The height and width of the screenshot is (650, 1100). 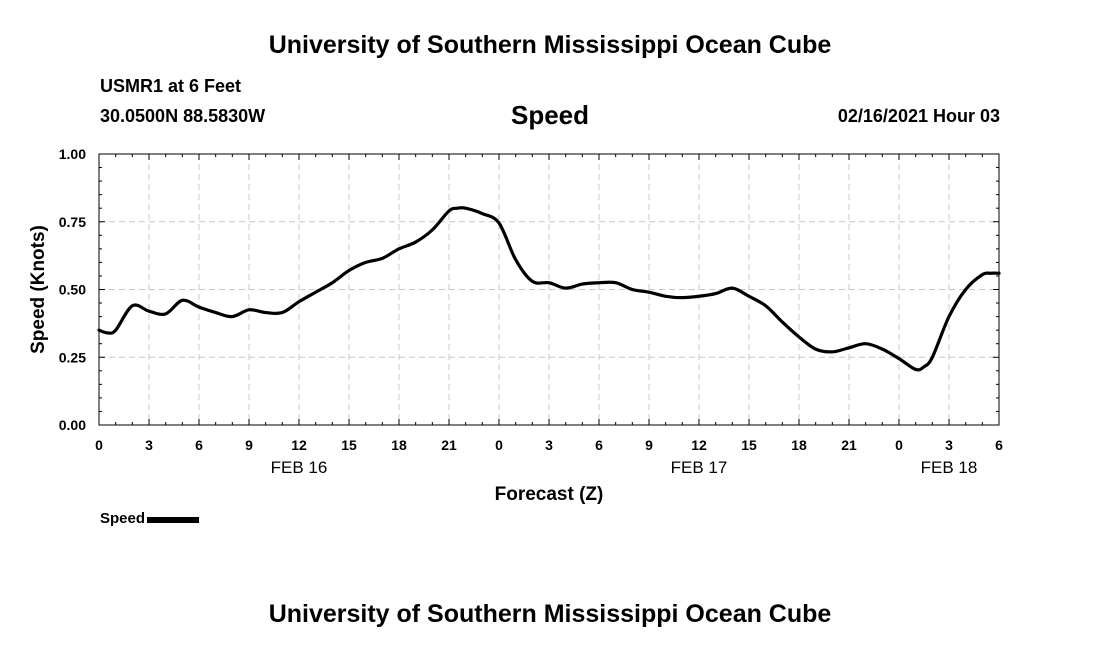 What do you see at coordinates (72, 290) in the screenshot?
I see `y-tick-label: 0.50` at bounding box center [72, 290].